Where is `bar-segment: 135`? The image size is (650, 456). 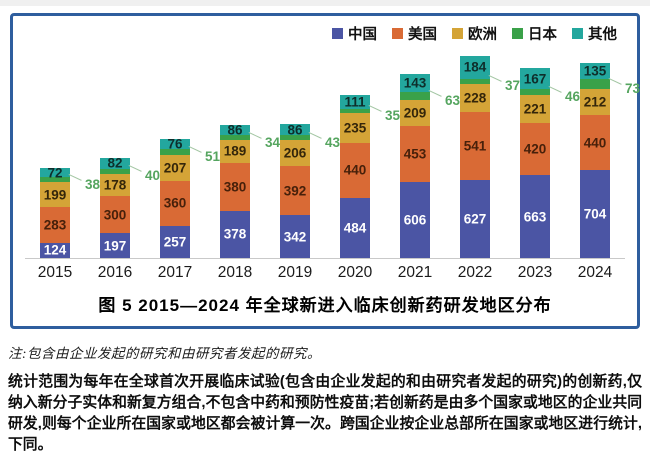 bar-segment: 135 is located at coordinates (595, 71).